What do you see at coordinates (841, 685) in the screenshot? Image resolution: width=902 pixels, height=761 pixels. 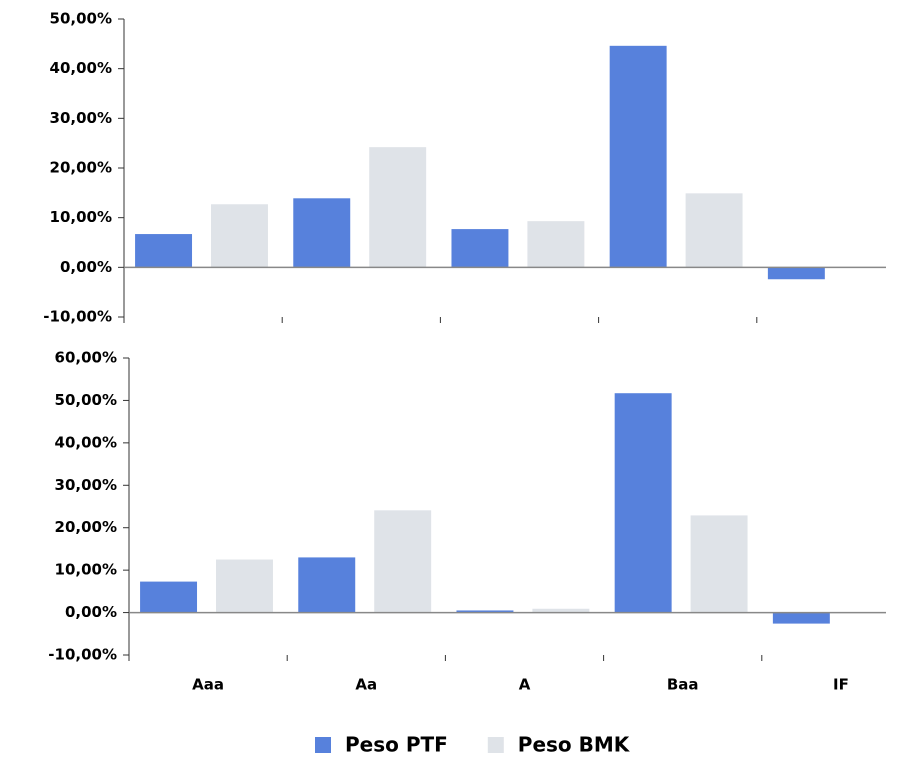 I see `x-tick-label: IF` at bounding box center [841, 685].